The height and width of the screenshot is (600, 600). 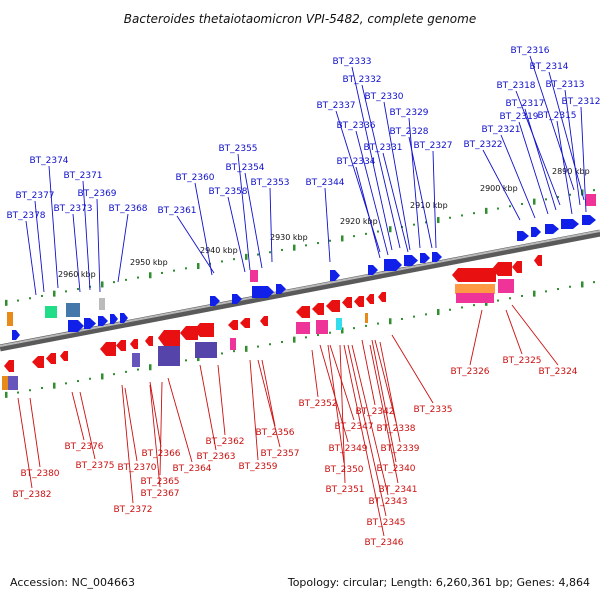 I want to click on reverse-gene-label: BT_2359, so click(x=257, y=467).